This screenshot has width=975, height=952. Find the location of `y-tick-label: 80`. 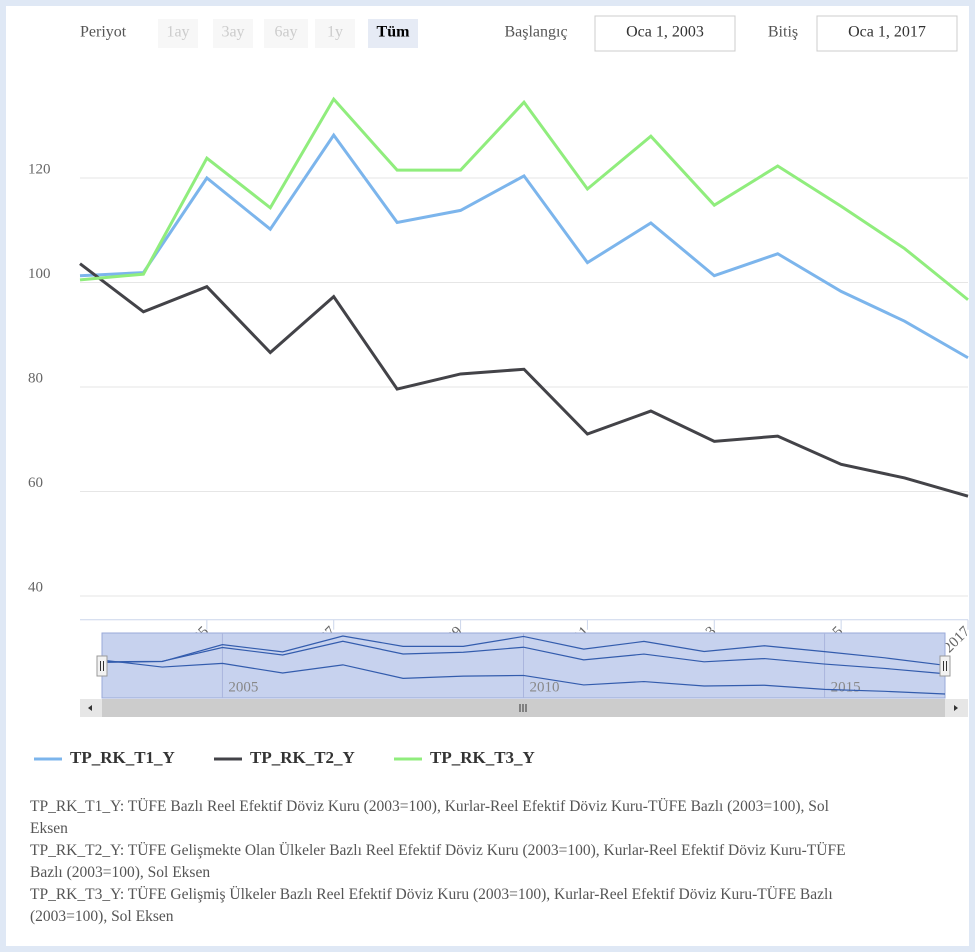

y-tick-label: 80 is located at coordinates (35, 378).